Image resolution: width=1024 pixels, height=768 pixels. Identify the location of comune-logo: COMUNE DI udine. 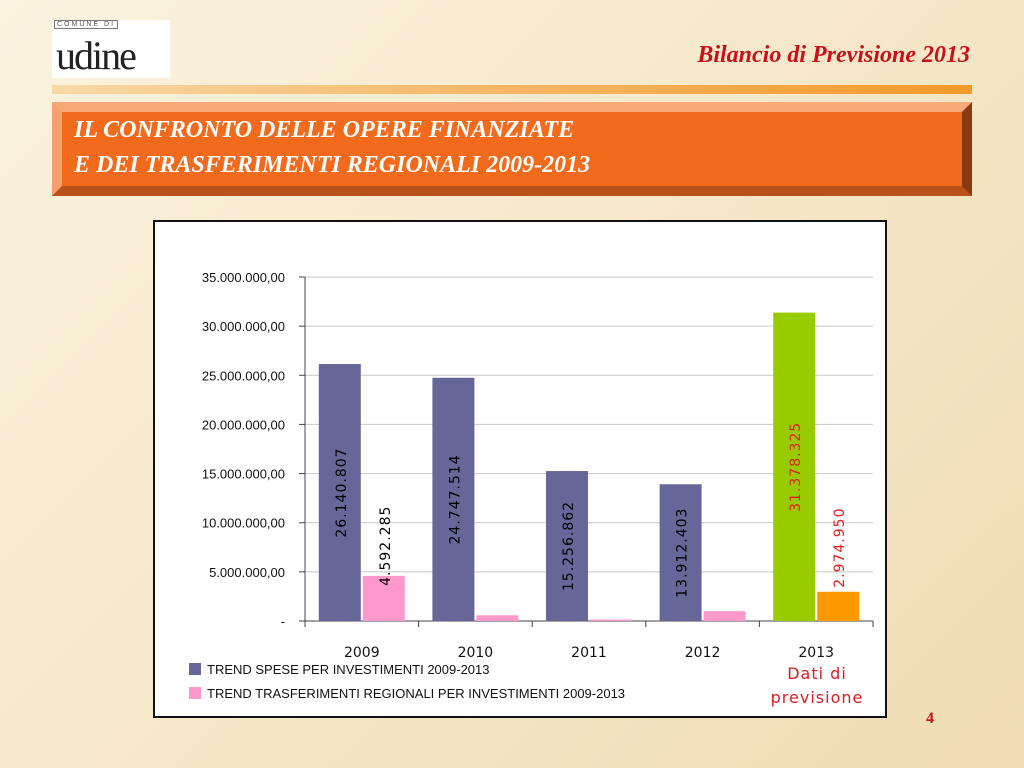
(111, 49).